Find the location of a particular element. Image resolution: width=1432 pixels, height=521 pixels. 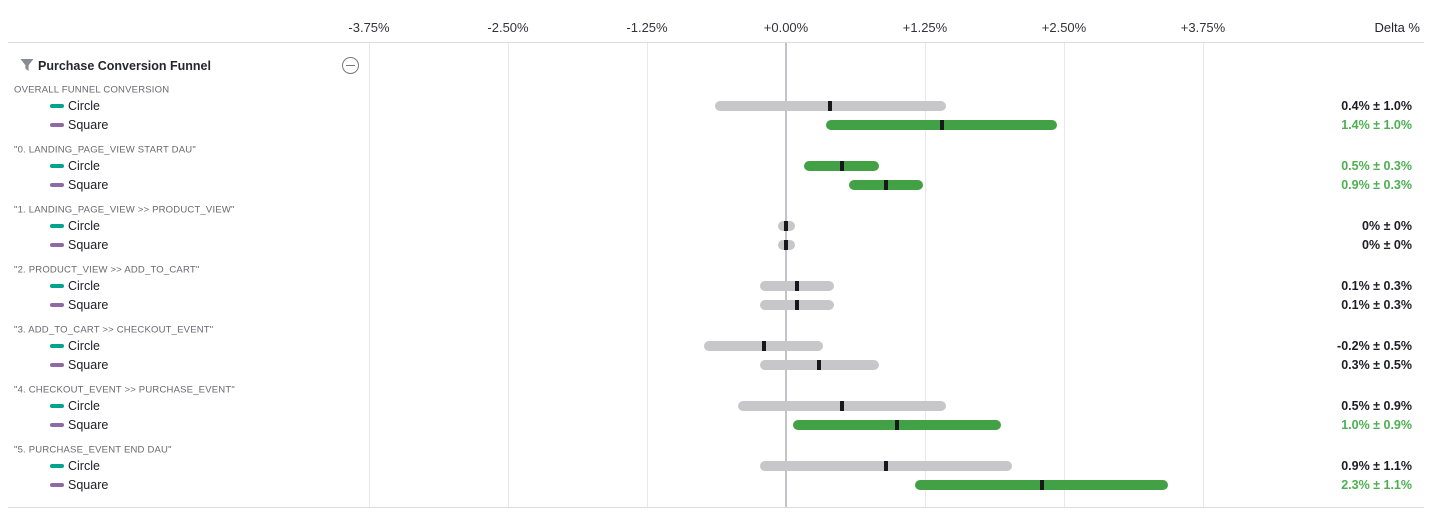

delta-value: 0.9% ± 1.1% is located at coordinates (1376, 465).